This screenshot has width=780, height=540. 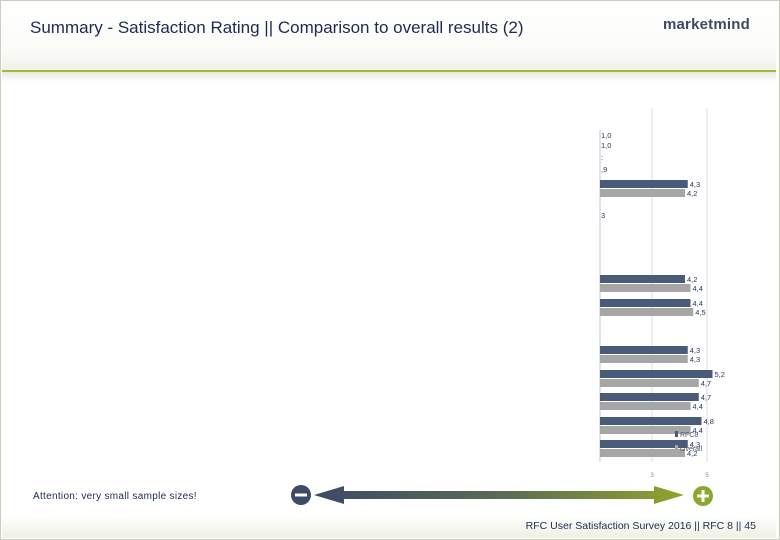 What do you see at coordinates (604, 169) in the screenshot?
I see `partial-value-label: ,9` at bounding box center [604, 169].